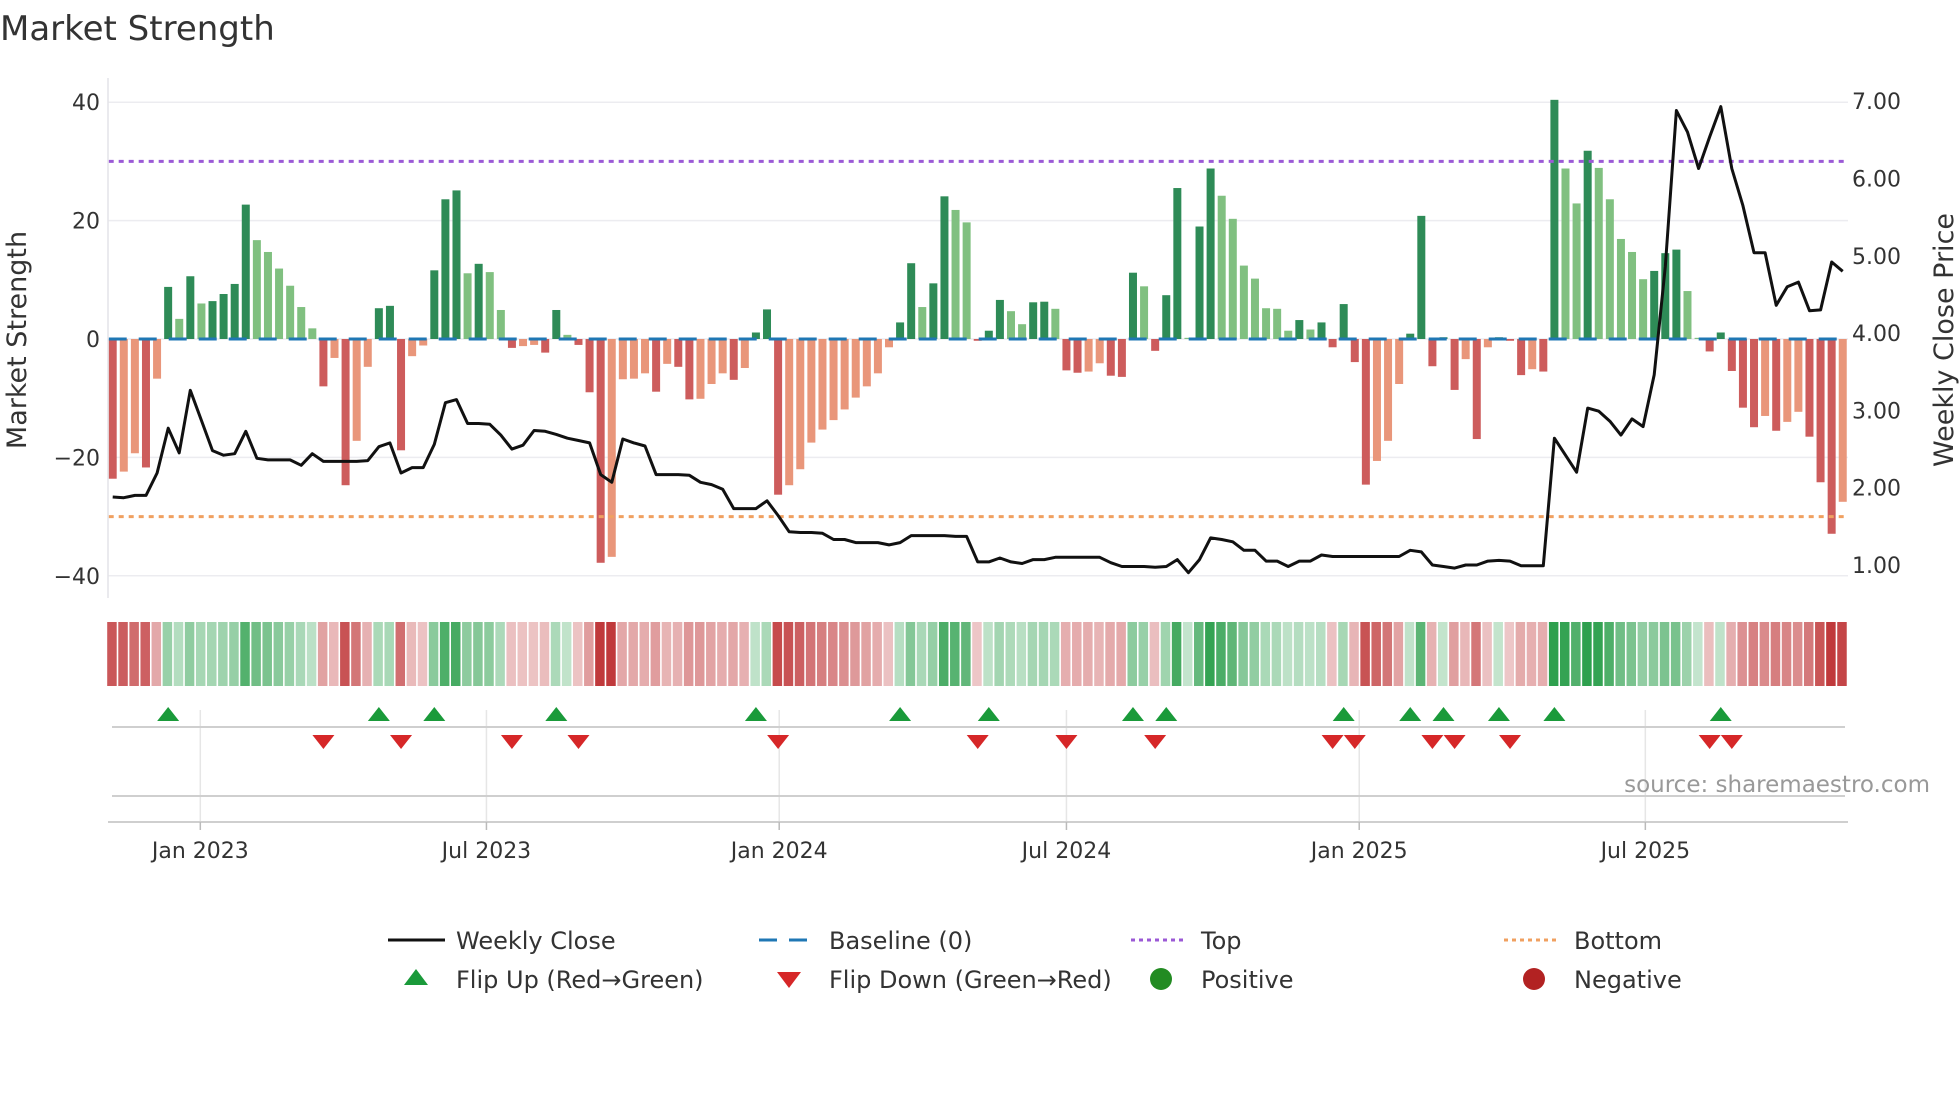 The height and width of the screenshot is (1102, 1960). What do you see at coordinates (1876, 411) in the screenshot?
I see `y2-tick-label: 3.00` at bounding box center [1876, 411].